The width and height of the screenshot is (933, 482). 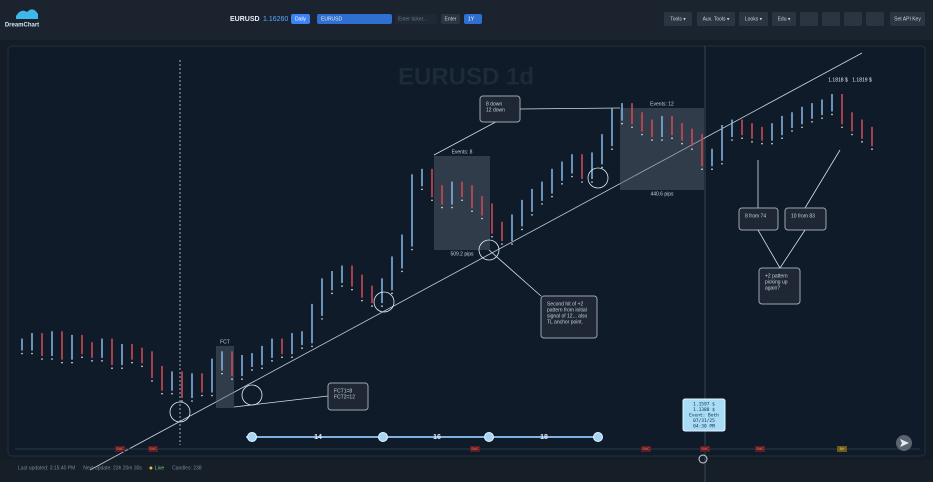 What do you see at coordinates (565, 304) in the screenshot?
I see `note-text: Second hit of +2` at bounding box center [565, 304].